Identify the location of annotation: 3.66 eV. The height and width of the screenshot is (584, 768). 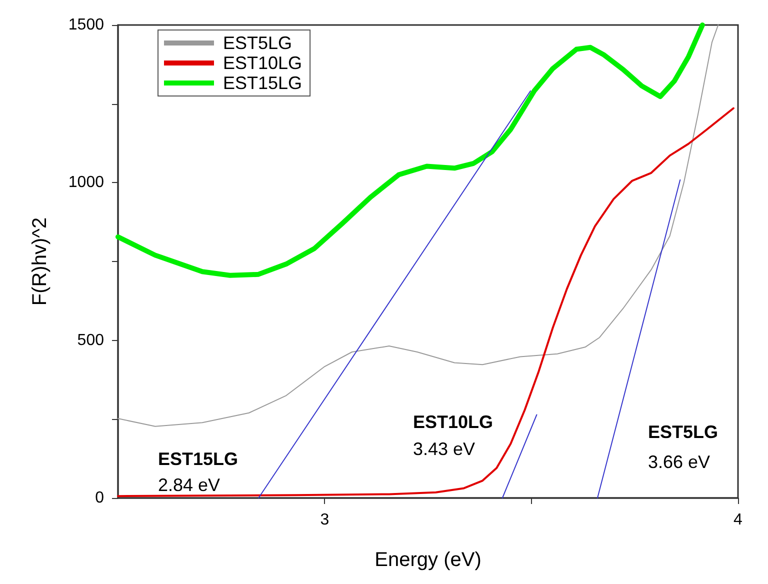
(679, 462).